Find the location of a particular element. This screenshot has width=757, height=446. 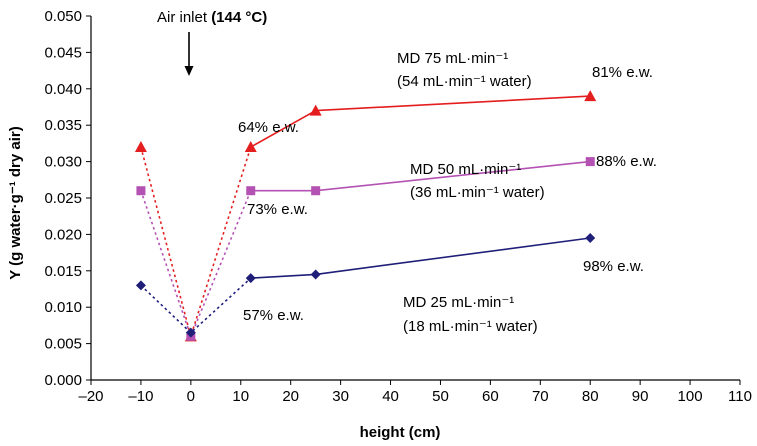

x-tick-label: 10 is located at coordinates (240, 396).